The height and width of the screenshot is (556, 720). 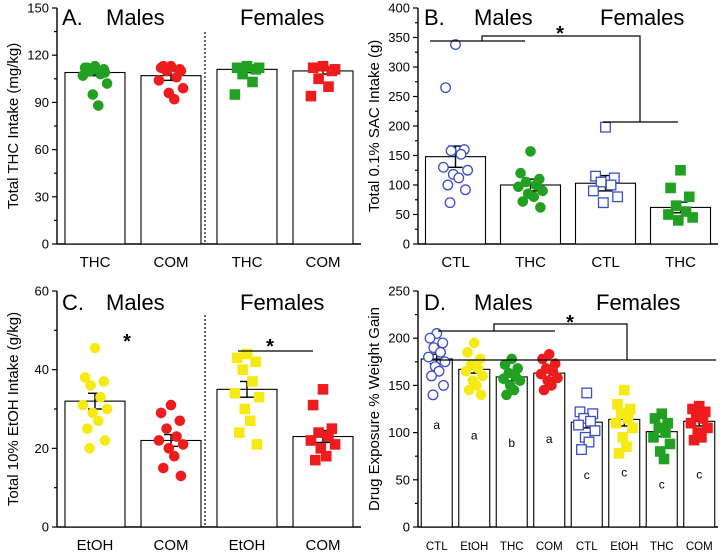 What do you see at coordinates (399, 67) in the screenshot?
I see `y-tick-label: 300` at bounding box center [399, 67].